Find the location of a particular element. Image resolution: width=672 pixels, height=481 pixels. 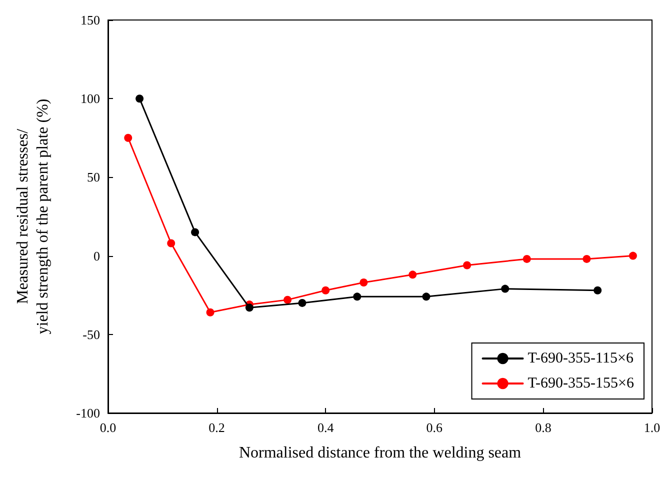

y-tick-label: -100 is located at coordinates (88, 413).